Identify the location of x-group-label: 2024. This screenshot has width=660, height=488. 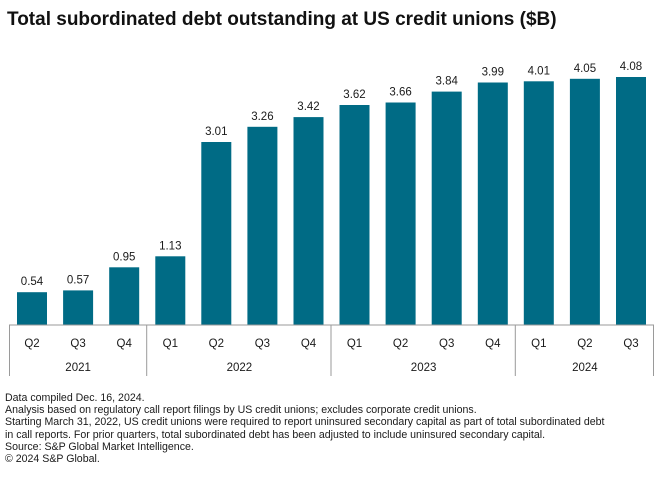
(585, 368).